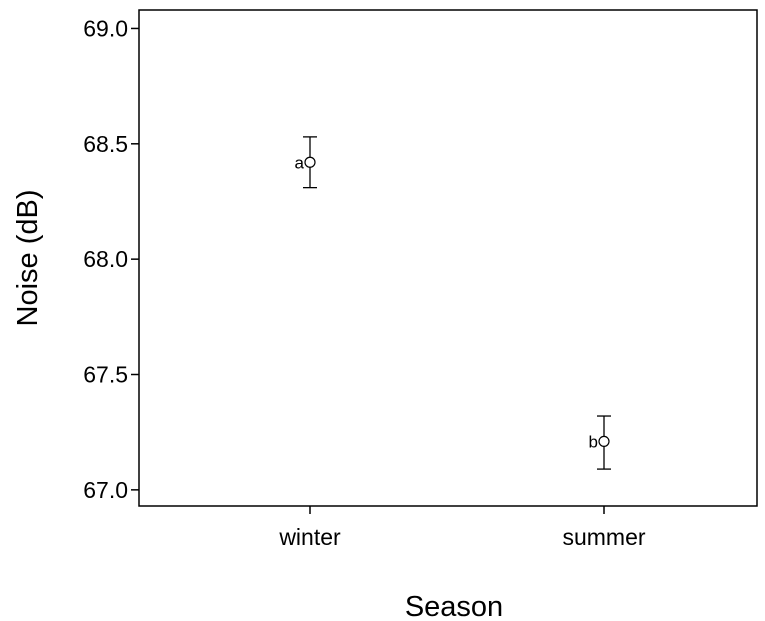 The width and height of the screenshot is (765, 621). Describe the element at coordinates (454, 606) in the screenshot. I see `x-axis-title: Season` at that location.